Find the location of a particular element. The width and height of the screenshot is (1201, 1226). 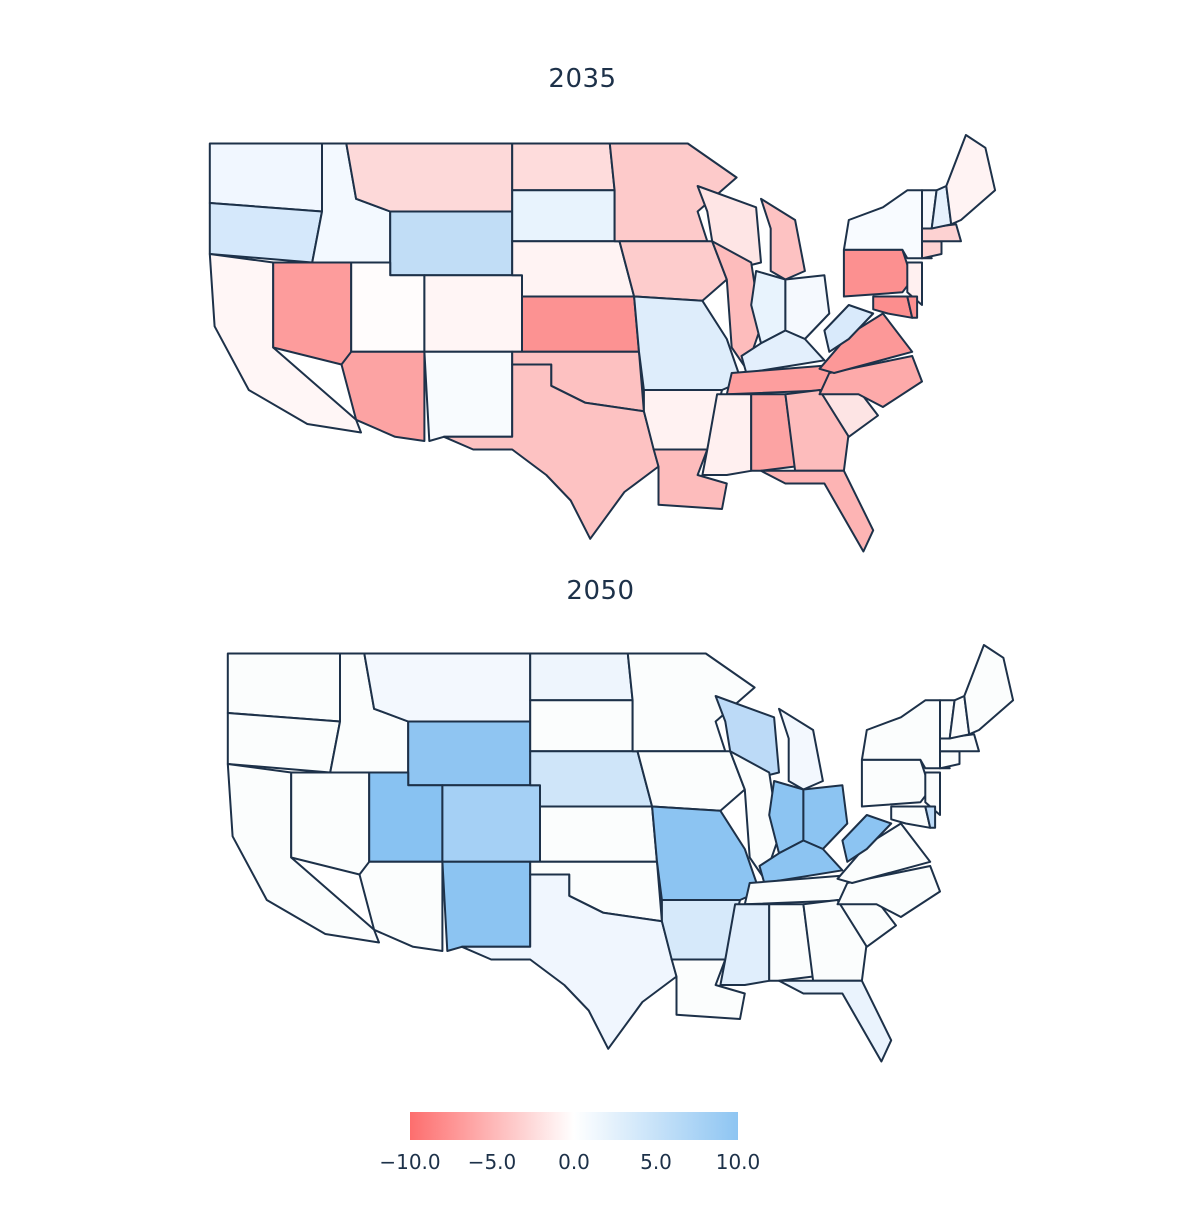

state-mo is located at coordinates (706, 853).